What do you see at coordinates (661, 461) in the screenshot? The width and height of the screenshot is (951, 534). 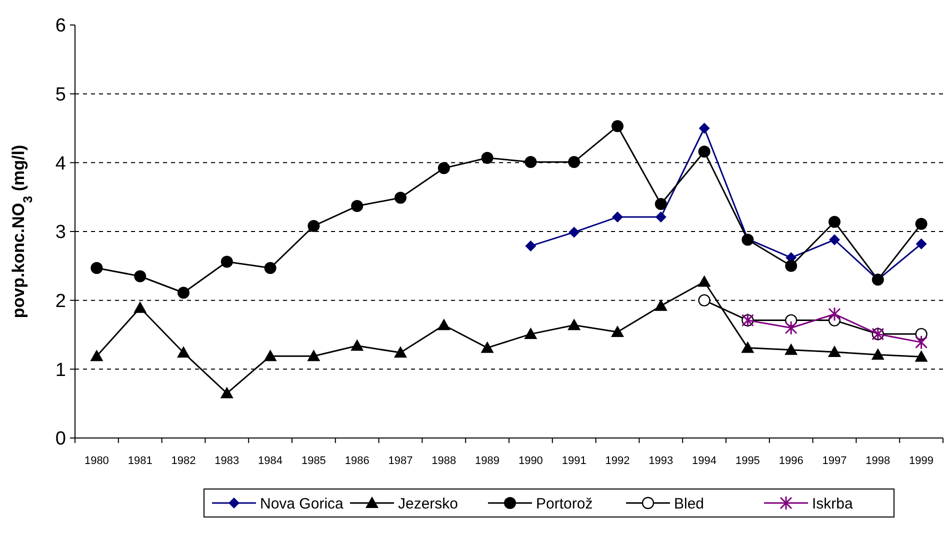 I see `x-tick-label: 1993` at bounding box center [661, 461].